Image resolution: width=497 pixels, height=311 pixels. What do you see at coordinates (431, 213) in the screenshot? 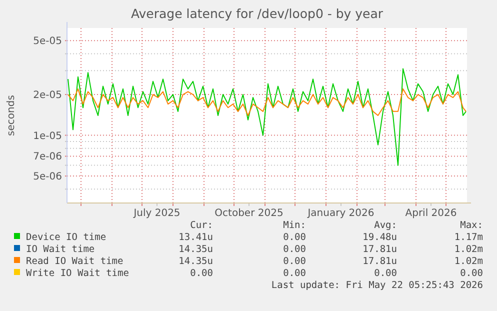
I see `x-tick-label: April 2026` at bounding box center [431, 213].